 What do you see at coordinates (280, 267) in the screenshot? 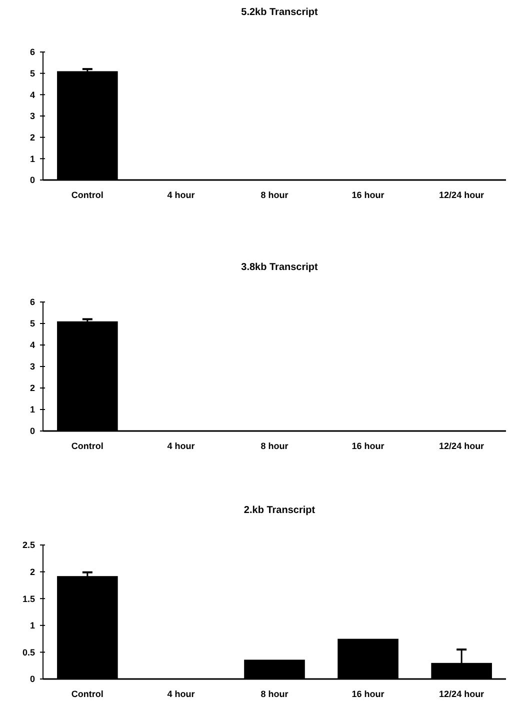
I see `chart-title: 3.8kb Transcript` at bounding box center [280, 267].